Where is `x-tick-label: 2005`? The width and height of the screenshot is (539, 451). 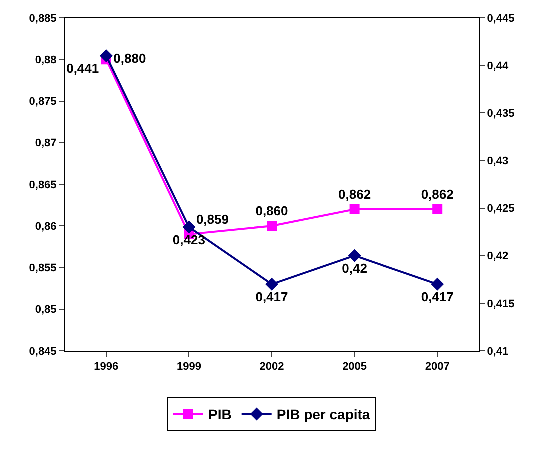 x-tick-label: 2005 is located at coordinates (355, 367).